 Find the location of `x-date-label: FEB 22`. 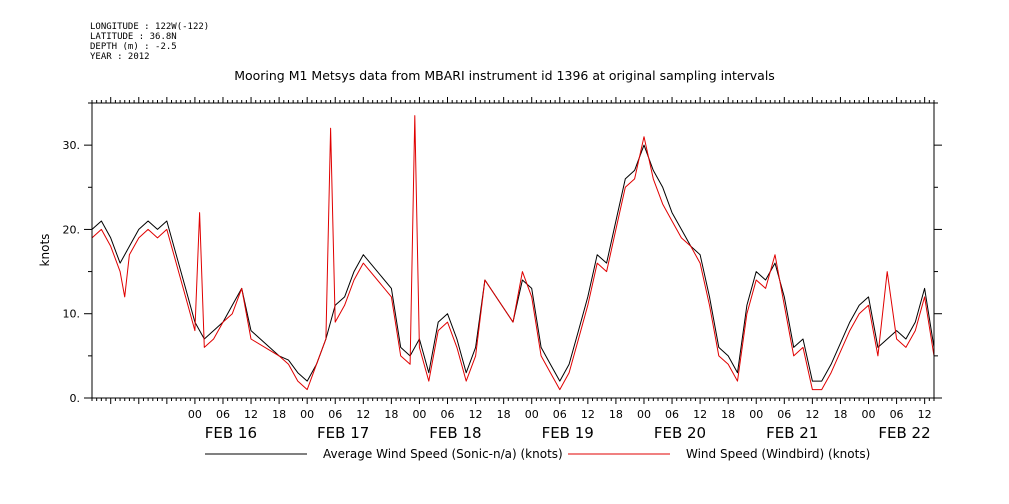

x-date-label: FEB 22 is located at coordinates (904, 433).